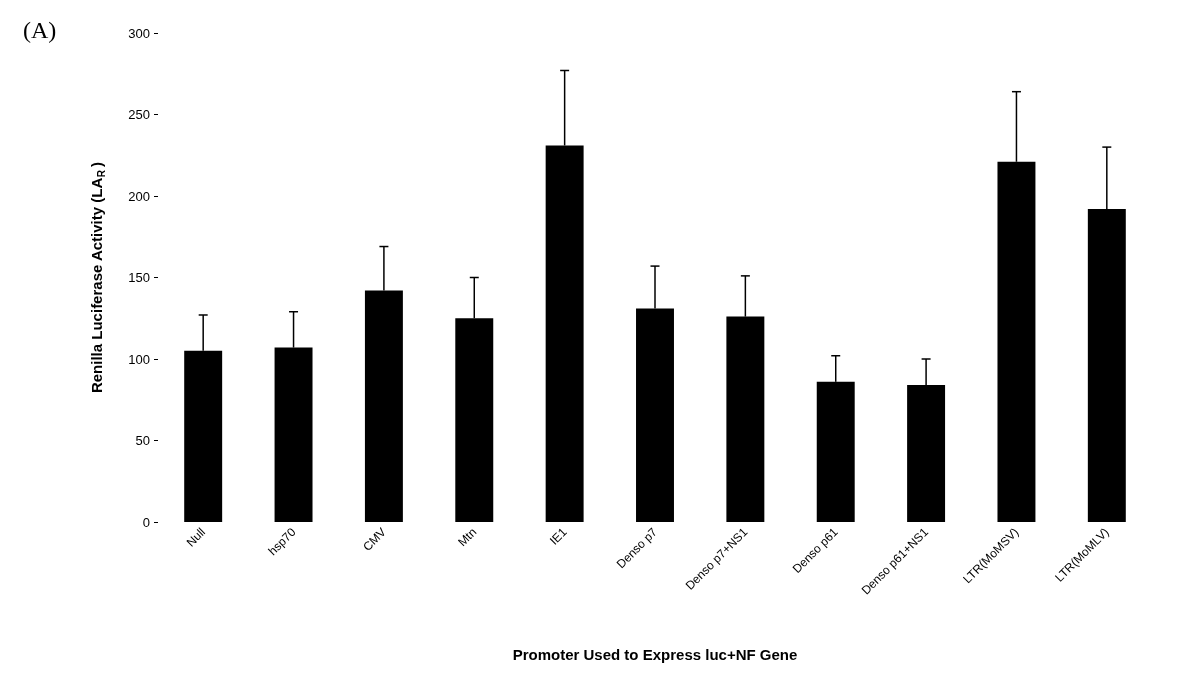 The height and width of the screenshot is (700, 1200). Describe the element at coordinates (97, 277) in the screenshot. I see `y-axis-title: Renilla Luciferase Activity (LAR)` at that location.